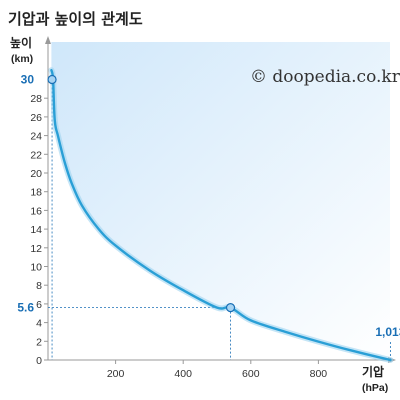 Image resolution: width=400 pixels, height=400 pixels. What do you see at coordinates (375, 388) in the screenshot?
I see `x-axis-unit: (hPa)` at bounding box center [375, 388].